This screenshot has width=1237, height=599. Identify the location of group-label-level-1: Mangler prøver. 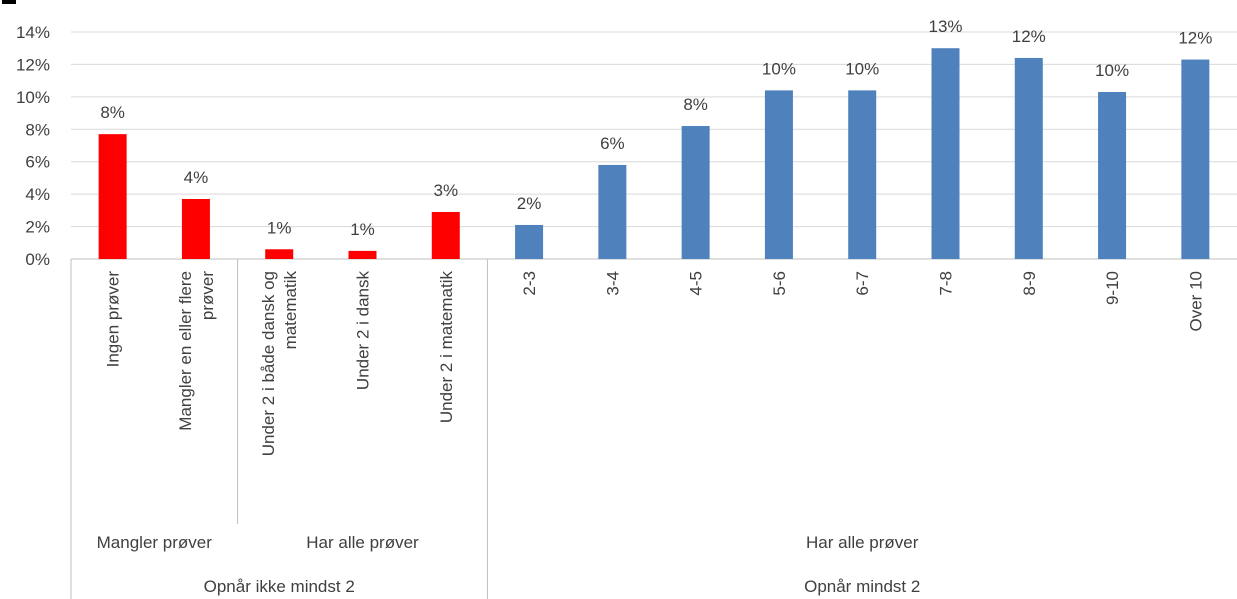
(155, 542).